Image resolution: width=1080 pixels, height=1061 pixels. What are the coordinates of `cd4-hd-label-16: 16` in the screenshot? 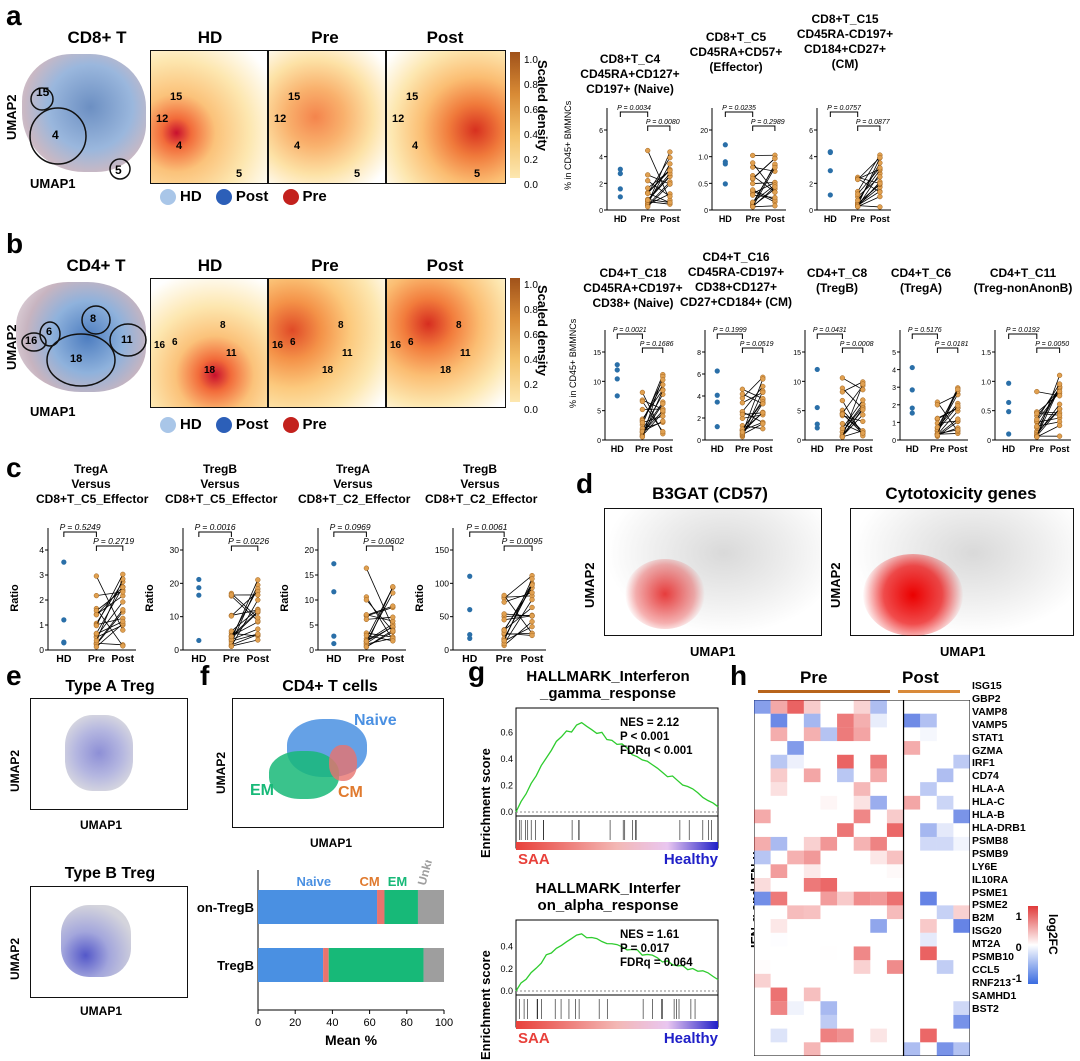 It's located at (160, 345).